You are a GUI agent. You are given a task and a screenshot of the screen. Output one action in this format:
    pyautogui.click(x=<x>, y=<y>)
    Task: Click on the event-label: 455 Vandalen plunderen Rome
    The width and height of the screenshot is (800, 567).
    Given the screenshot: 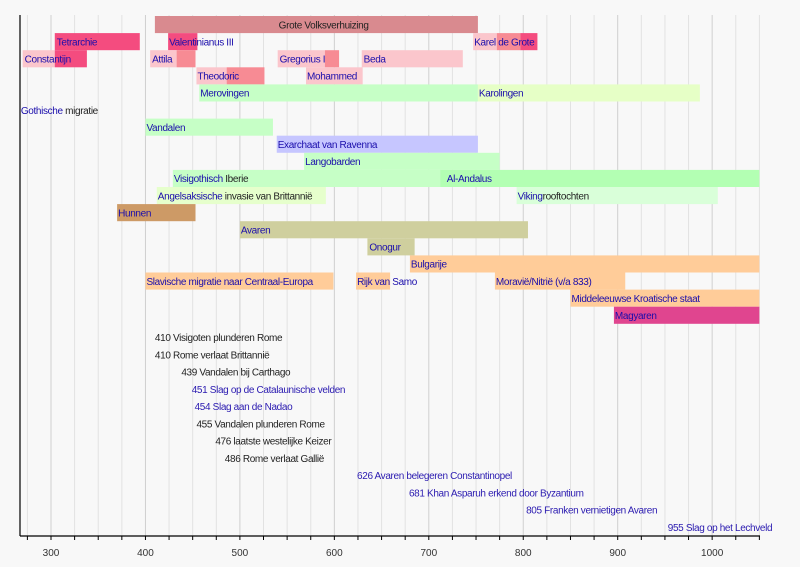 What is the action you would take?
    pyautogui.click(x=260, y=424)
    